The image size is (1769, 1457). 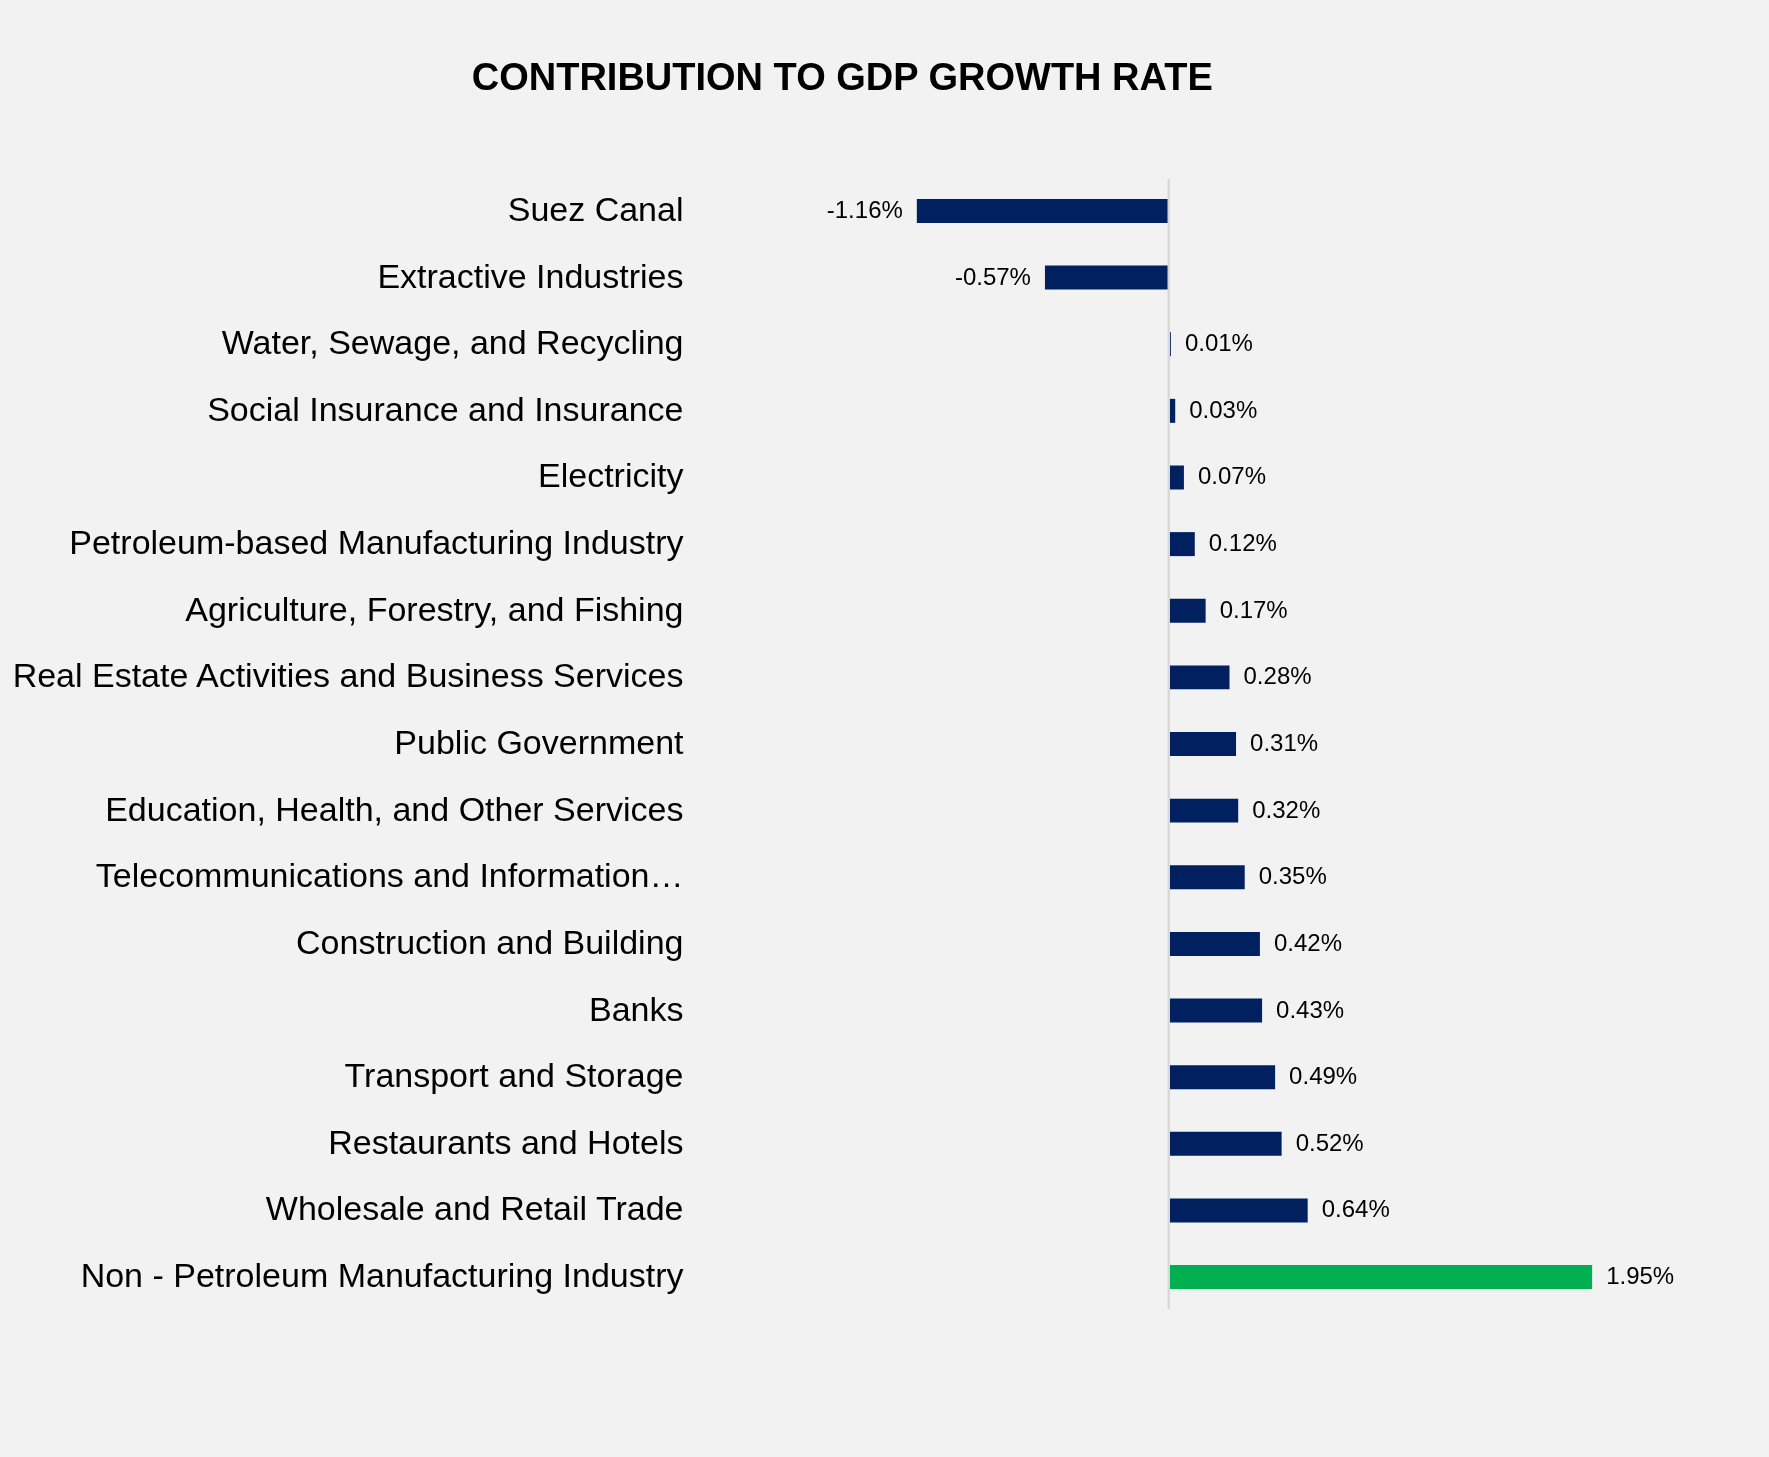 What do you see at coordinates (1253, 609) in the screenshot?
I see `data-label: 0.17%` at bounding box center [1253, 609].